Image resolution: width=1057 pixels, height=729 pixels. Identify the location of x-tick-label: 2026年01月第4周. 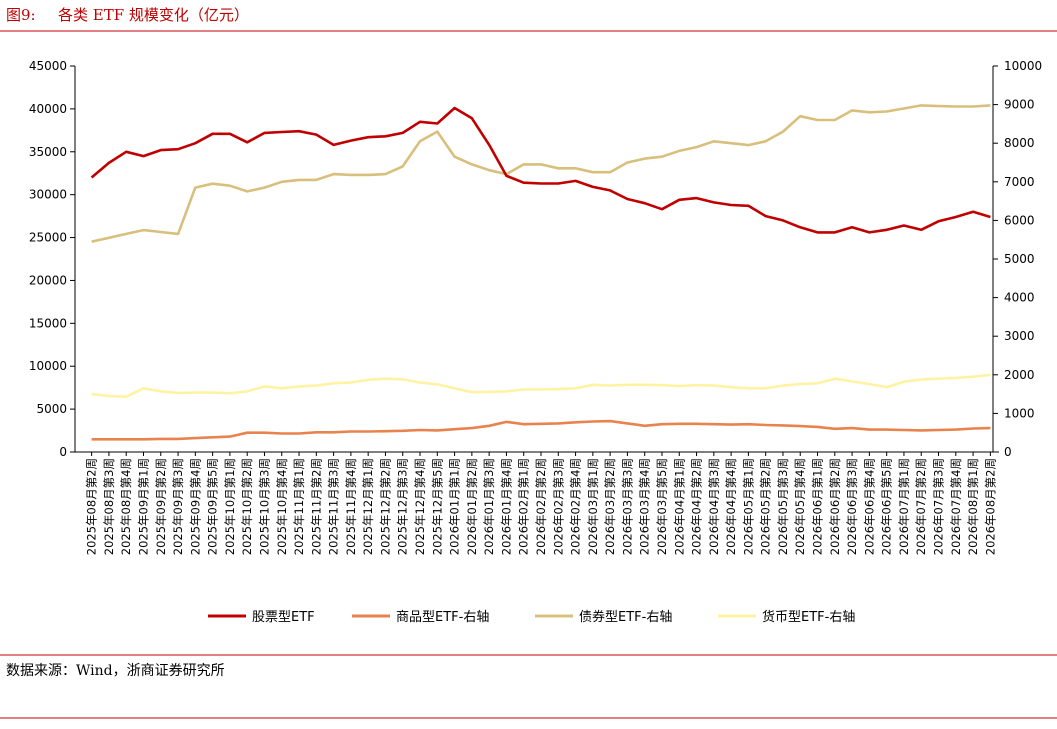
(506, 506).